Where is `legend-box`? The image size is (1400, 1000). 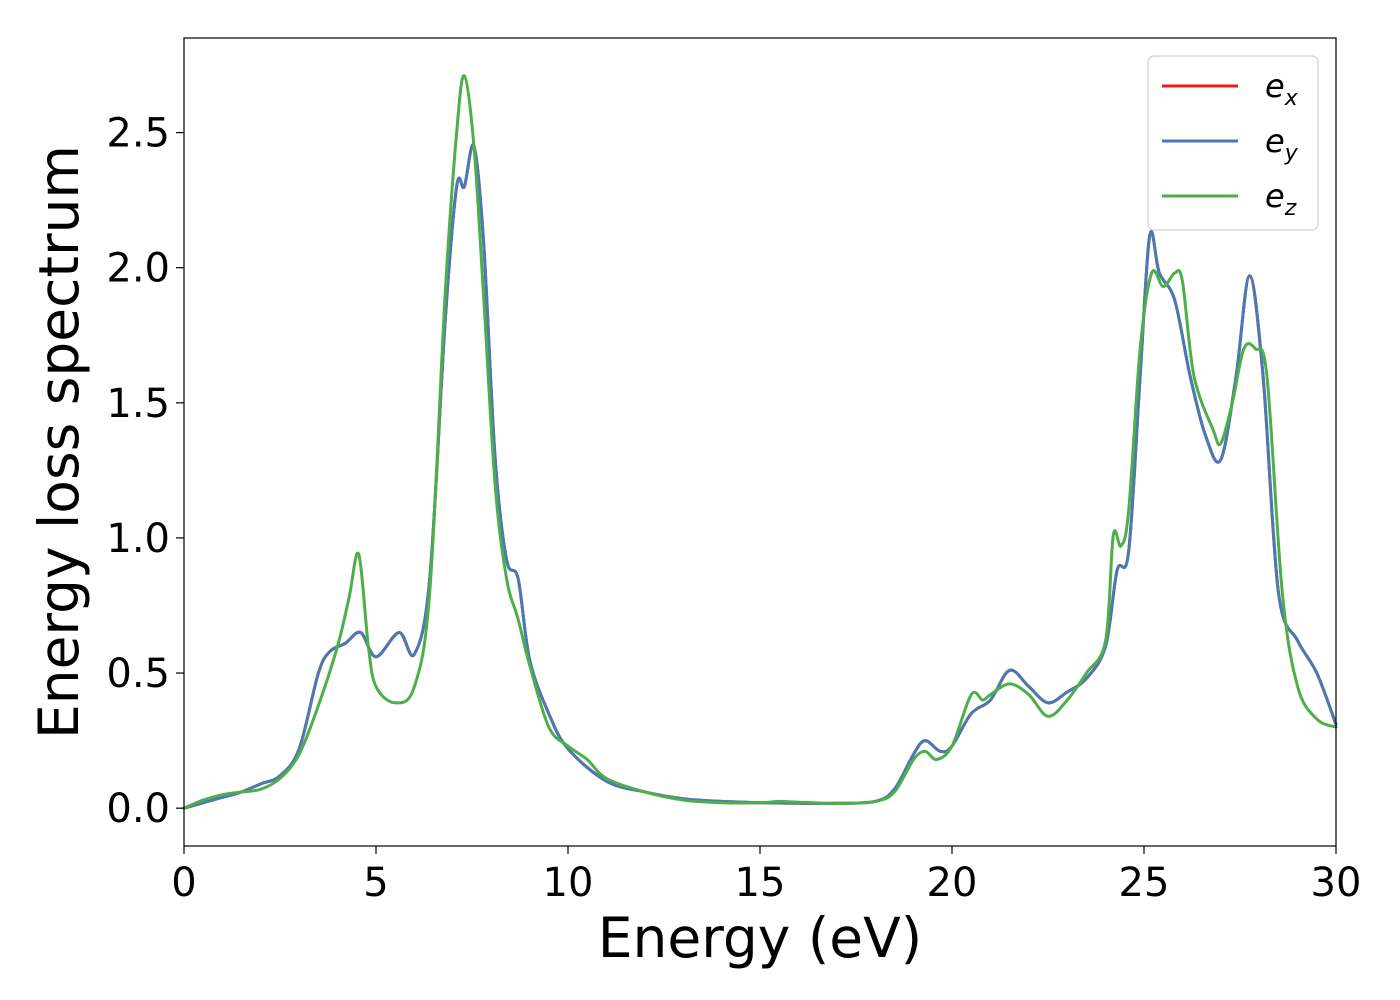 legend-box is located at coordinates (1233, 143).